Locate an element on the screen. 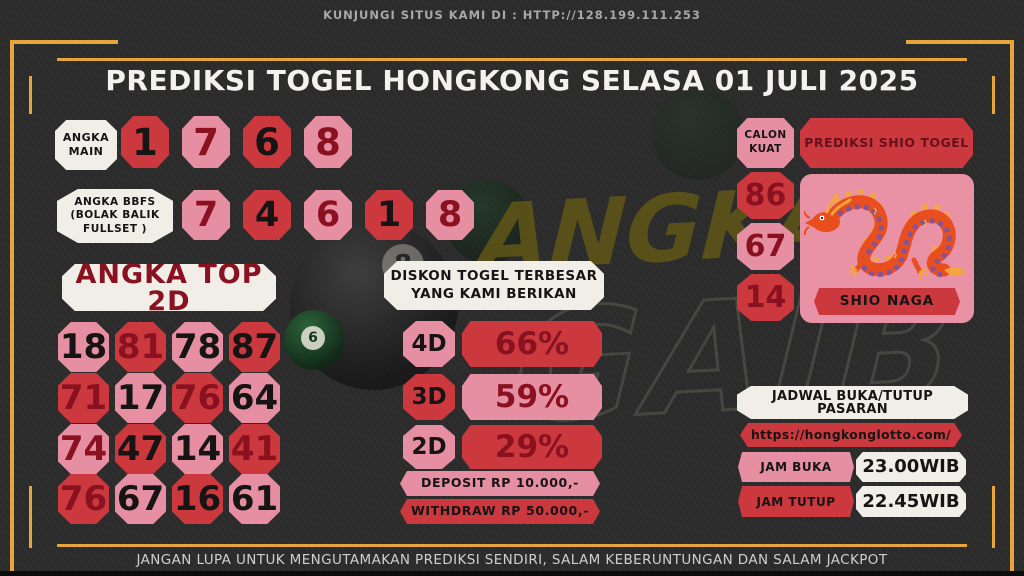 Image resolution: width=1024 pixels, height=576 pixels. bottom-strip is located at coordinates (512, 573).